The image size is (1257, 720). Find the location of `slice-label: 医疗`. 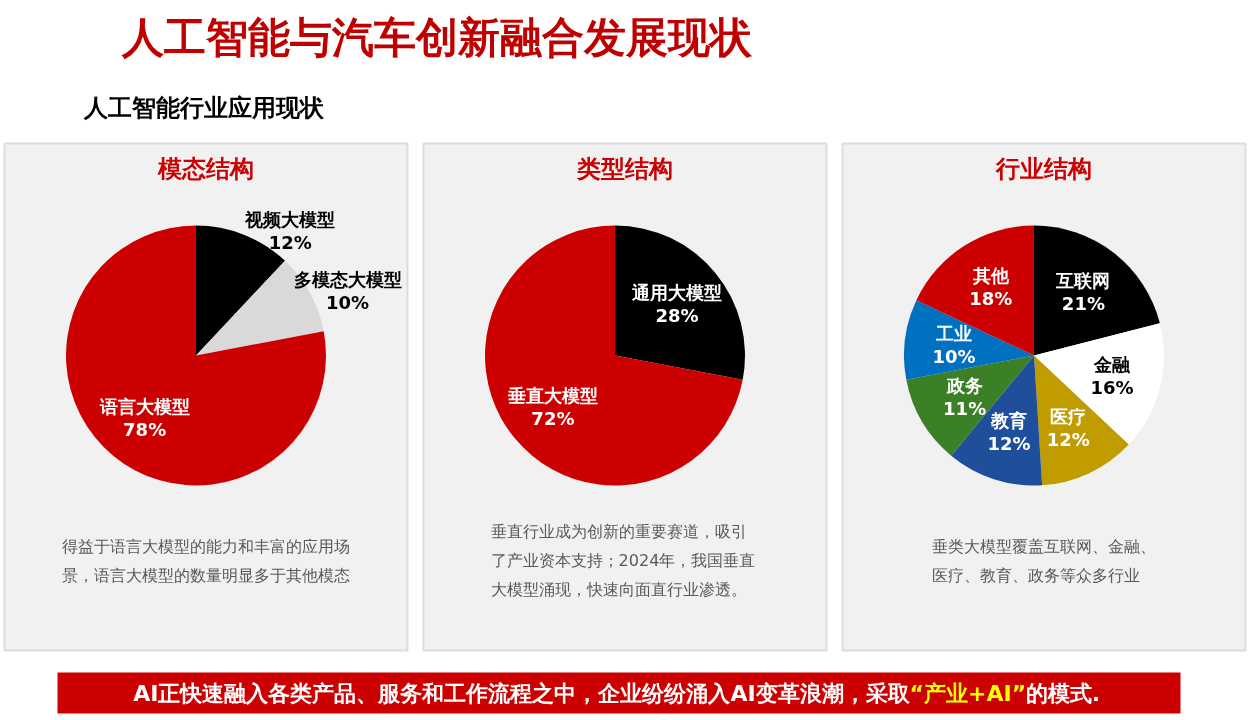

slice-label: 医疗 is located at coordinates (1068, 417).